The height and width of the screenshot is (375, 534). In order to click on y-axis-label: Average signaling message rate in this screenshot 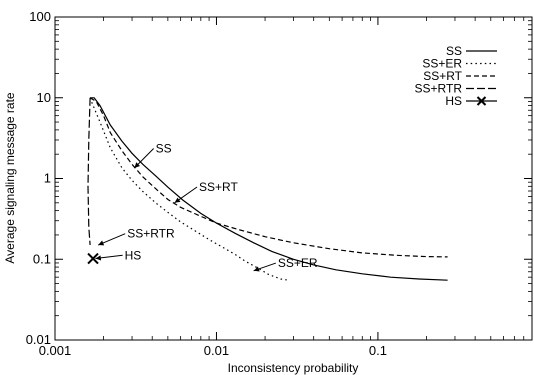, I will do `click(10, 178)`.